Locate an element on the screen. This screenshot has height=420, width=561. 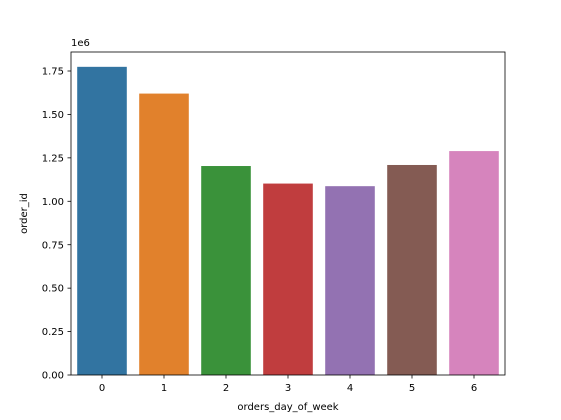
x-axis-ticks: 0 1 2 3 4 5 6 is located at coordinates (288, 384).